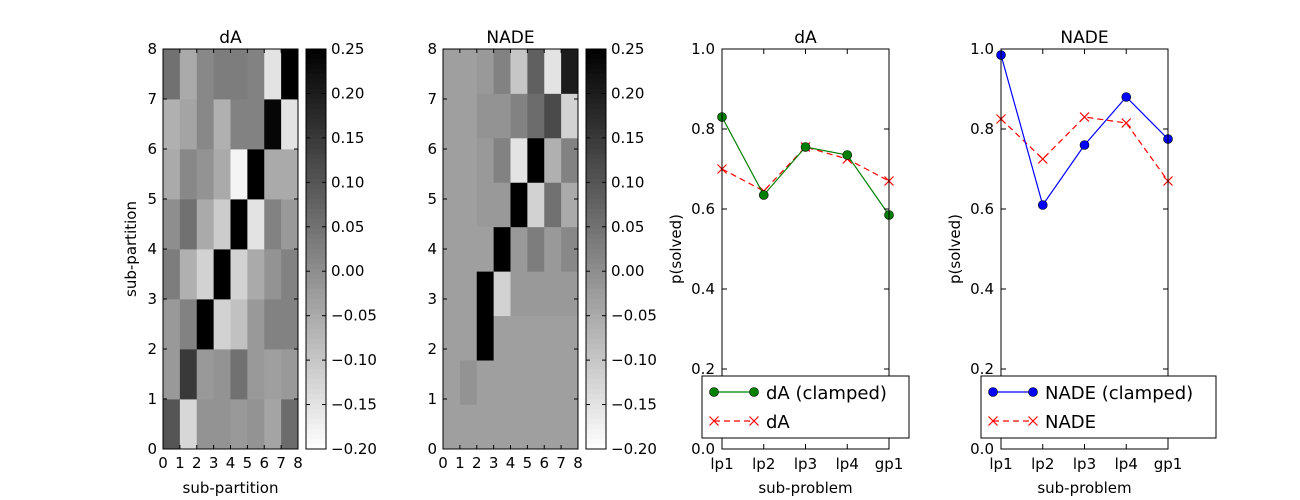 The image size is (1300, 500). Describe the element at coordinates (1098, 407) in the screenshot. I see `legend-box` at that location.